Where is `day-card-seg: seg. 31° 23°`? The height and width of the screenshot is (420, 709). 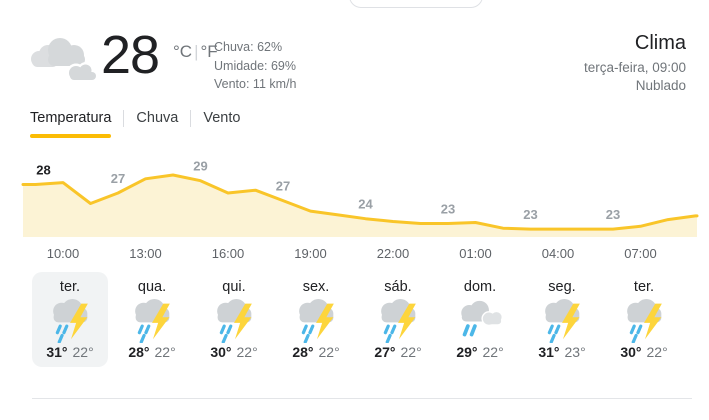 day-card-seg: seg. 31° 23° is located at coordinates (562, 319).